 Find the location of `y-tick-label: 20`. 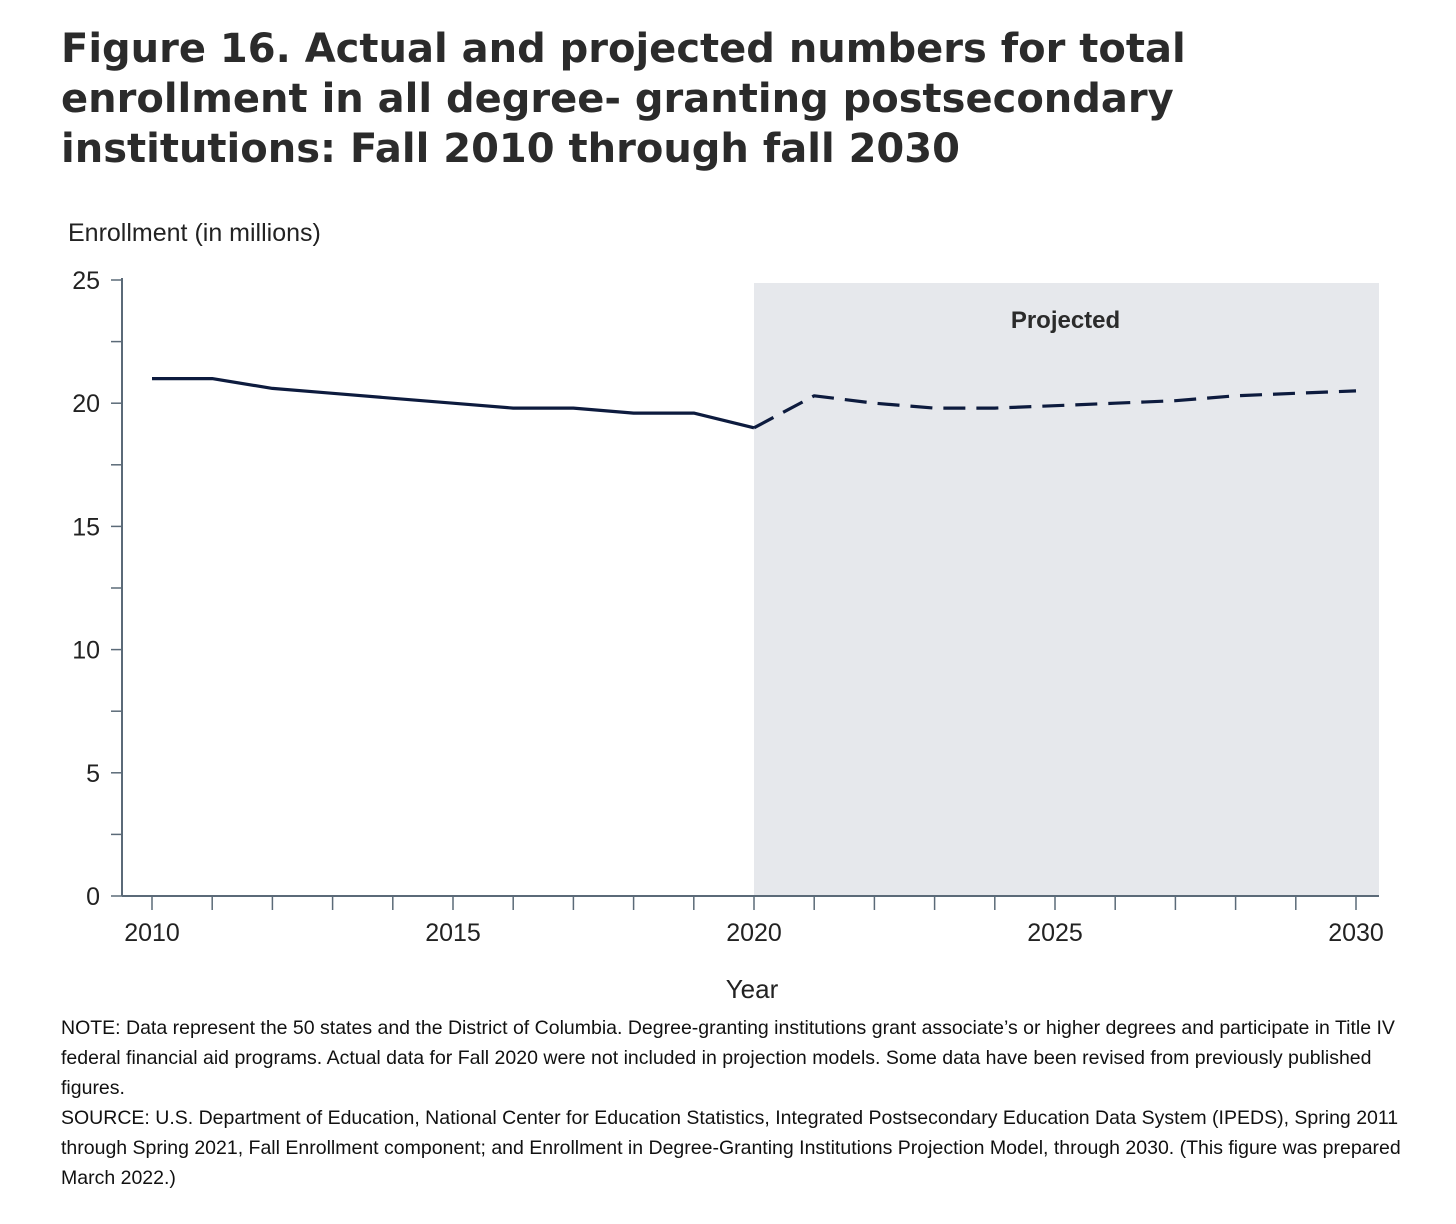

y-tick-label: 20 is located at coordinates (86, 404).